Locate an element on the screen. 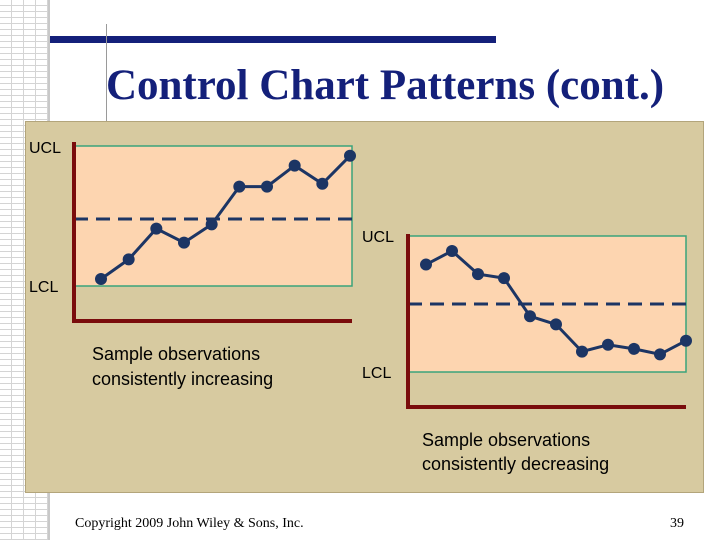 The height and width of the screenshot is (540, 720). chart-1-caption-line-2: consistently increasing is located at coordinates (182, 379).